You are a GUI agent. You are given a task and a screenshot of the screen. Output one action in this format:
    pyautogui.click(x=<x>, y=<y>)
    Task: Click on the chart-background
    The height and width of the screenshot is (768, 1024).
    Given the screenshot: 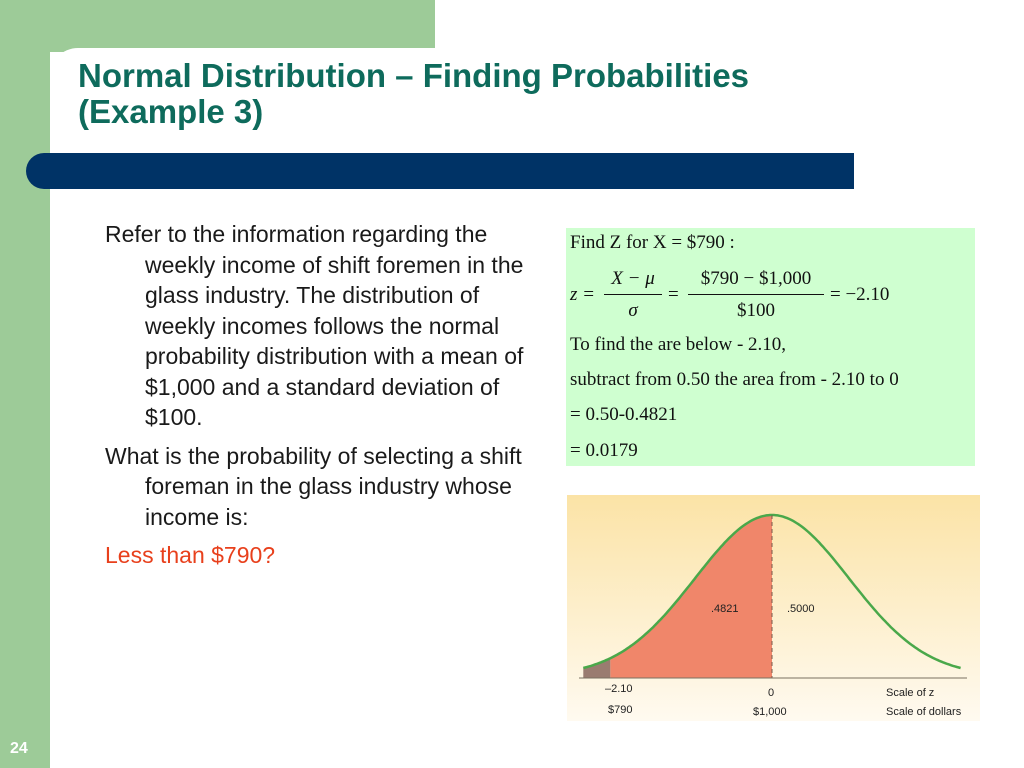 What is the action you would take?
    pyautogui.click(x=773, y=608)
    